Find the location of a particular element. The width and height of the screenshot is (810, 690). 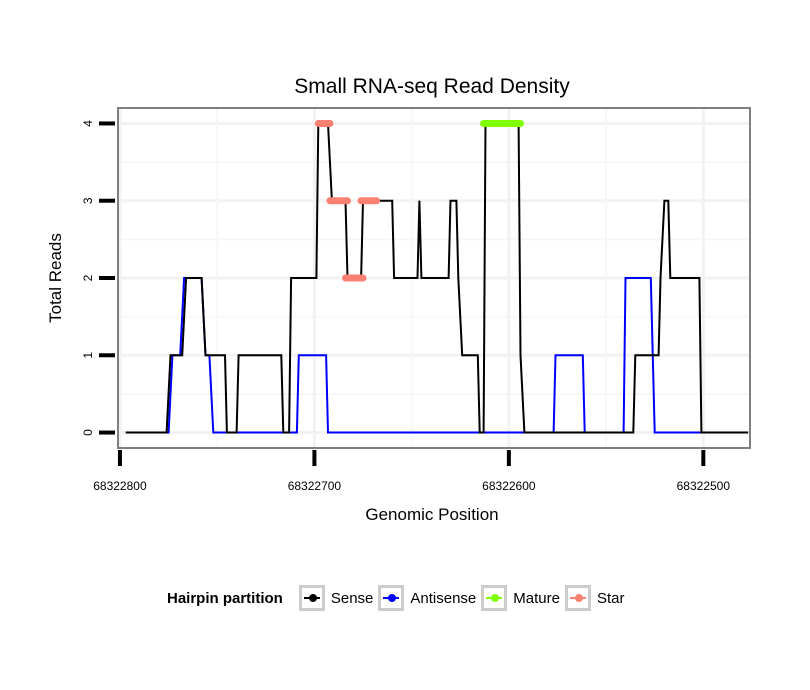

legend-key-star is located at coordinates (577, 598).